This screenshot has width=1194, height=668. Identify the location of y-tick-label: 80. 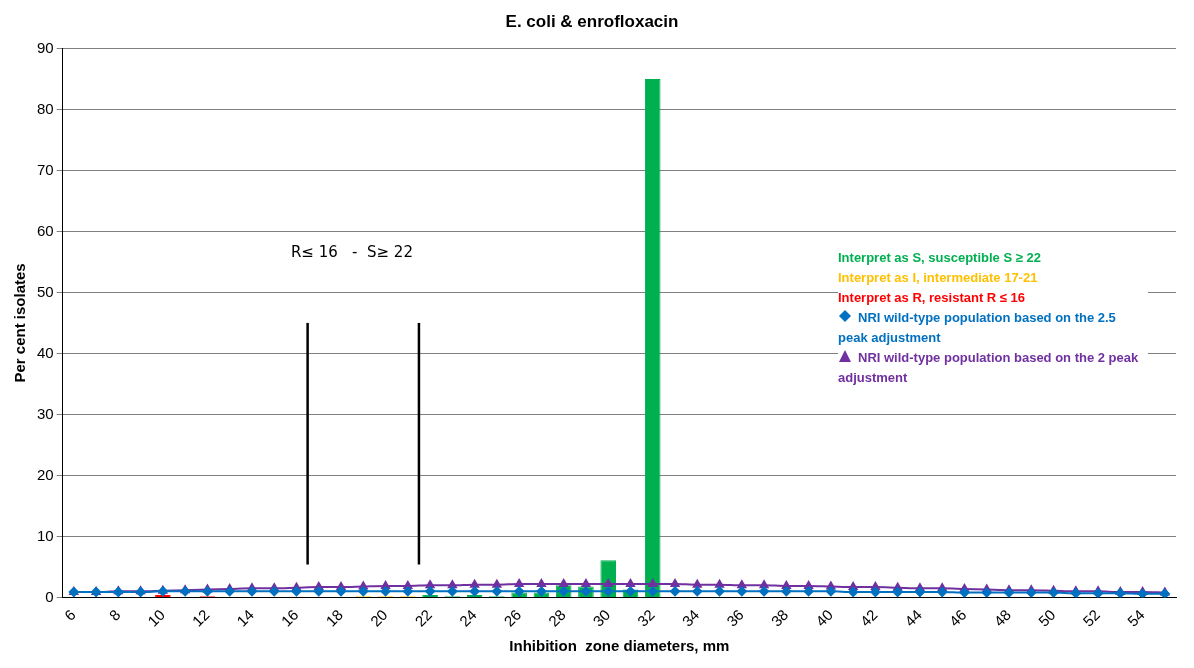
(45, 108).